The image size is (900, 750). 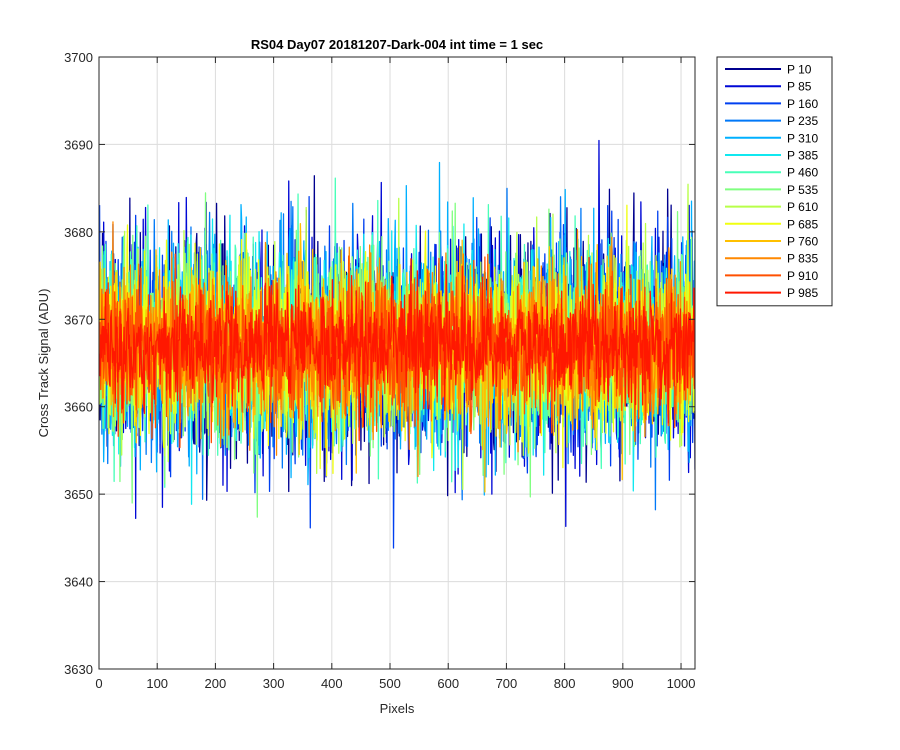 What do you see at coordinates (43, 363) in the screenshot?
I see `y-axis-label: Cross Track Signal (ADU)` at bounding box center [43, 363].